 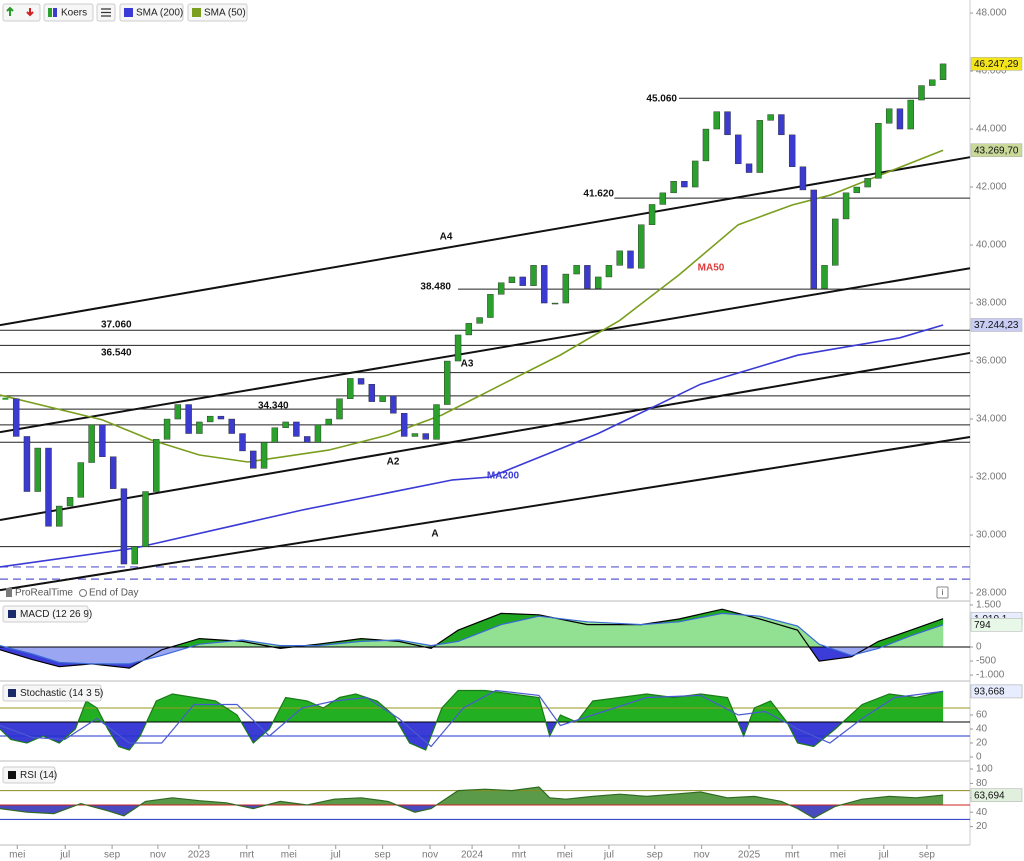 What do you see at coordinates (982, 715) in the screenshot?
I see `y-tick-label: 60` at bounding box center [982, 715].